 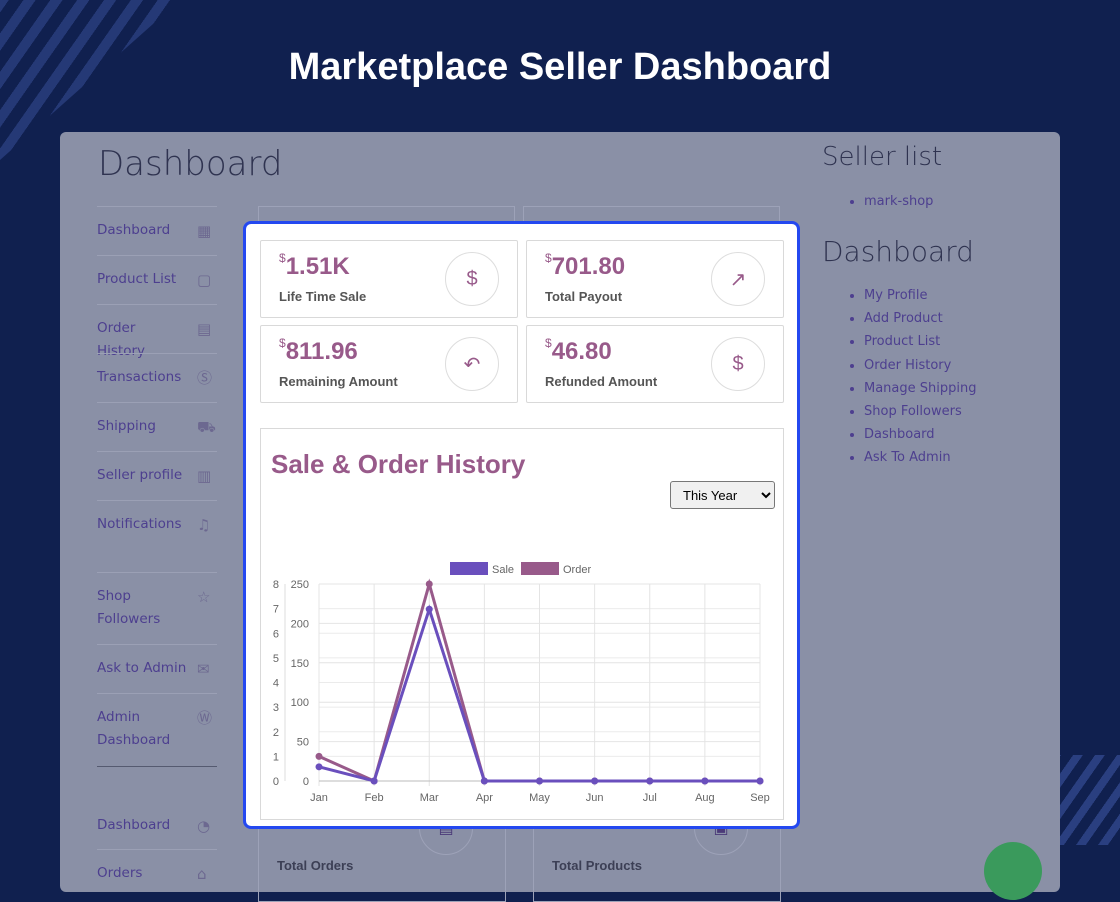 I want to click on sidebar-item-seller-profile: Seller profile ▥, so click(x=157, y=475).